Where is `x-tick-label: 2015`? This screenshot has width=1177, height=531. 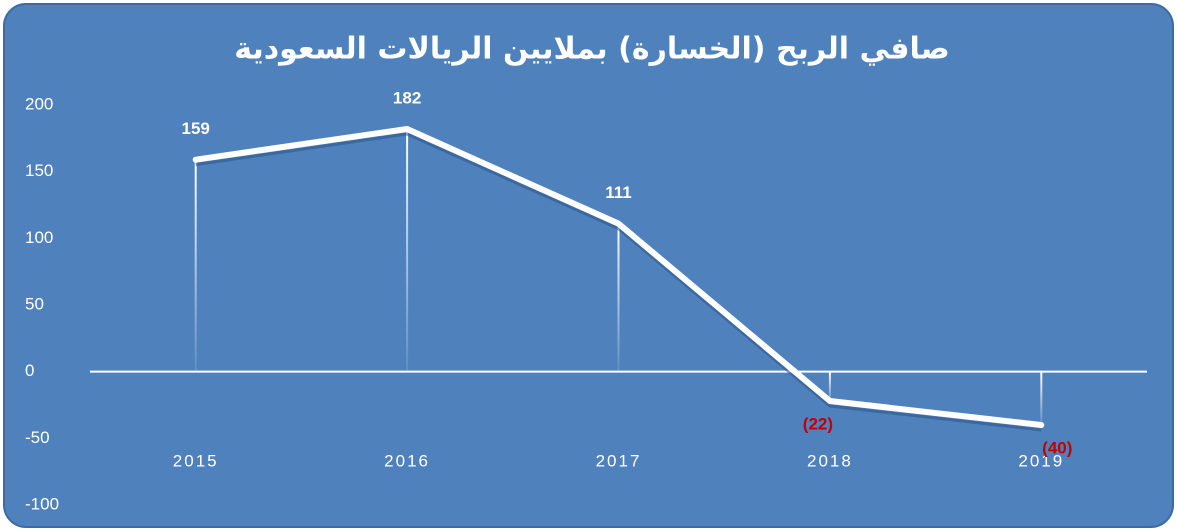
x-tick-label: 2015 is located at coordinates (196, 460).